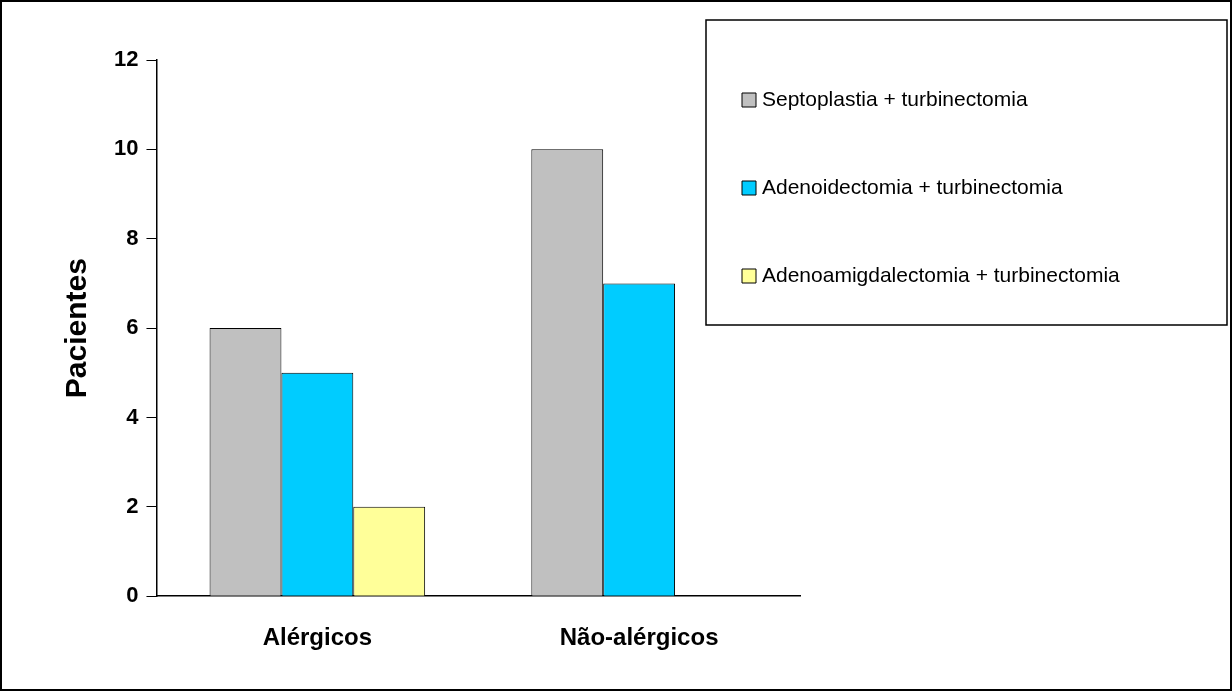 Image resolution: width=1232 pixels, height=691 pixels. Describe the element at coordinates (895, 98) in the screenshot. I see `legend-label: Septoplastia + turbinectomia` at that location.